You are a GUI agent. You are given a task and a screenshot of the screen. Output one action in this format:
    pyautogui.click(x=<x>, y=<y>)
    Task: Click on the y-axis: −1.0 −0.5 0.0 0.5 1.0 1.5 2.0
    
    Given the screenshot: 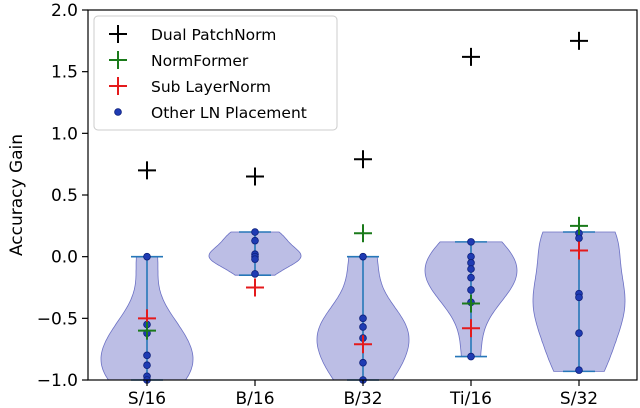 What is the action you would take?
    pyautogui.click(x=62, y=196)
    